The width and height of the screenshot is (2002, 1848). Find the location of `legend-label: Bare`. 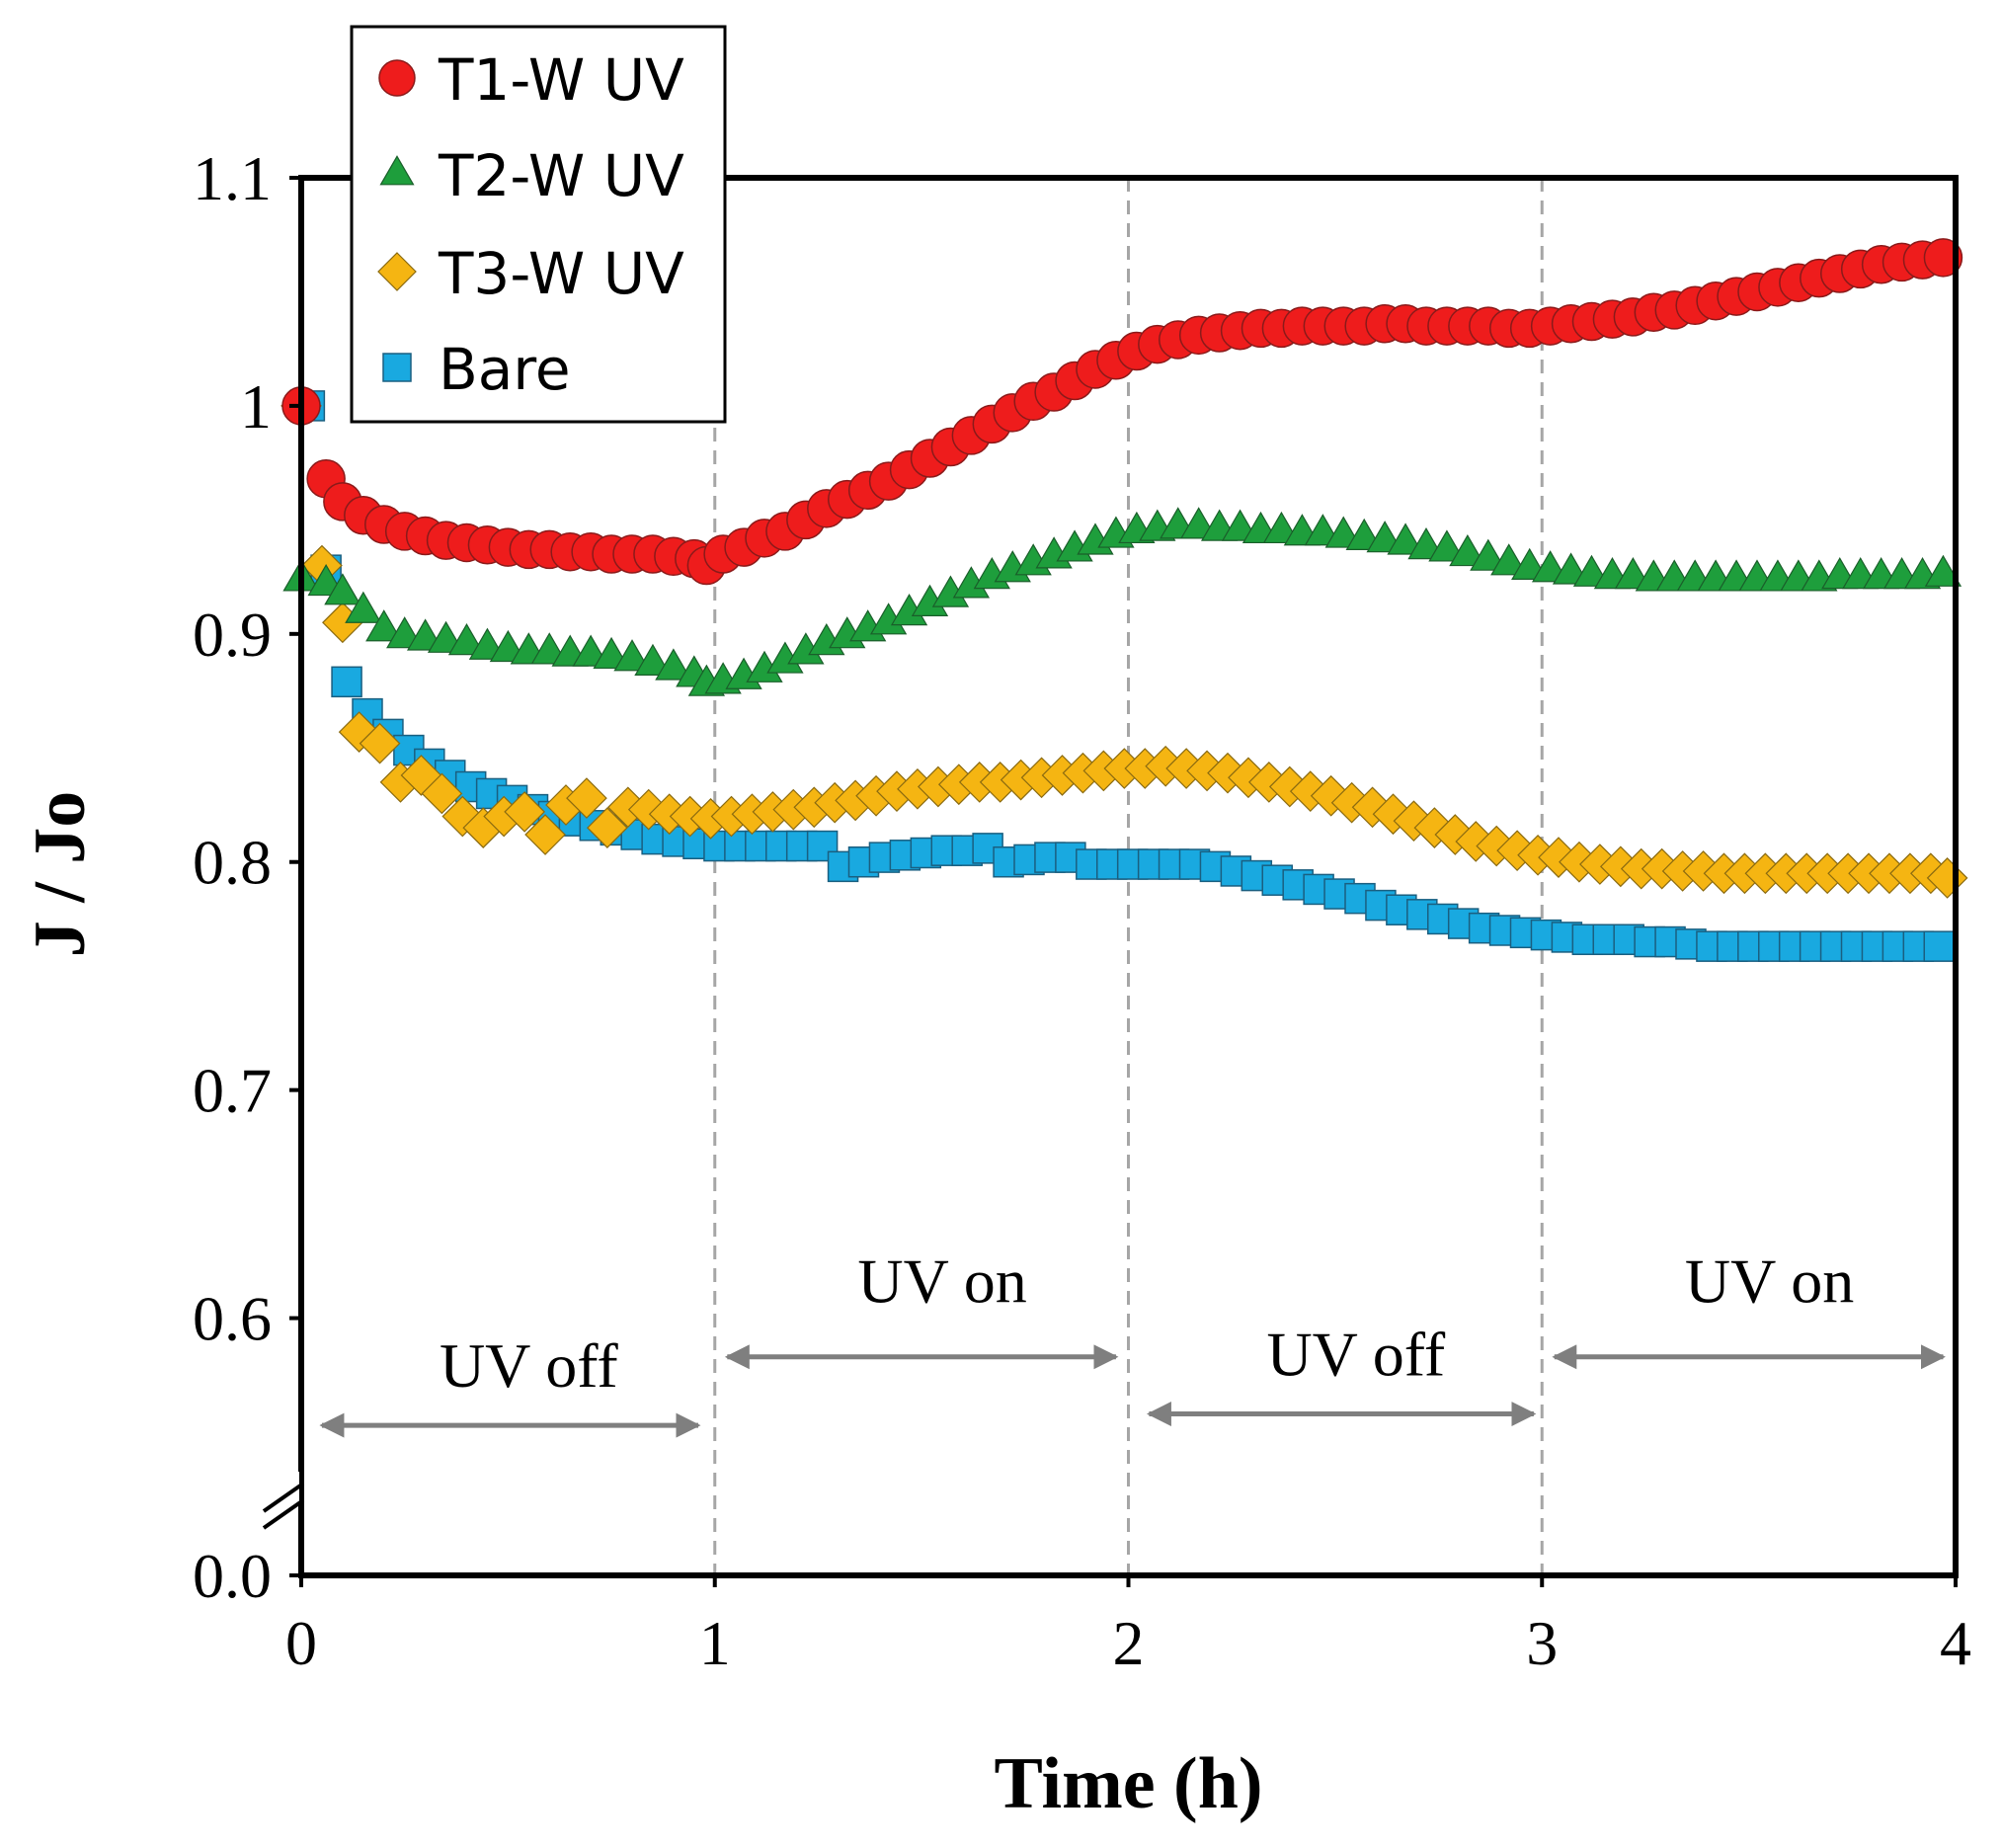

legend-label: Bare is located at coordinates (505, 369).